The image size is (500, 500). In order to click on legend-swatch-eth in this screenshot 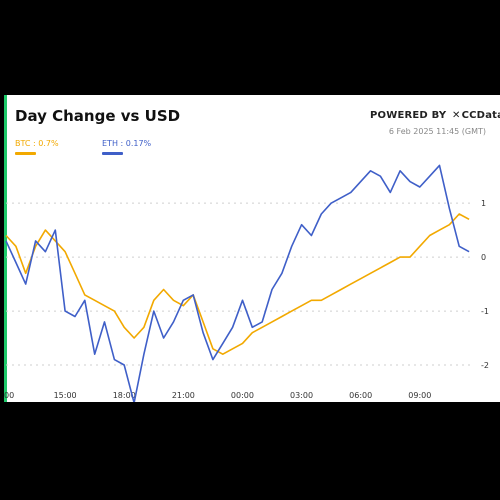, I will do `click(112, 153)`.